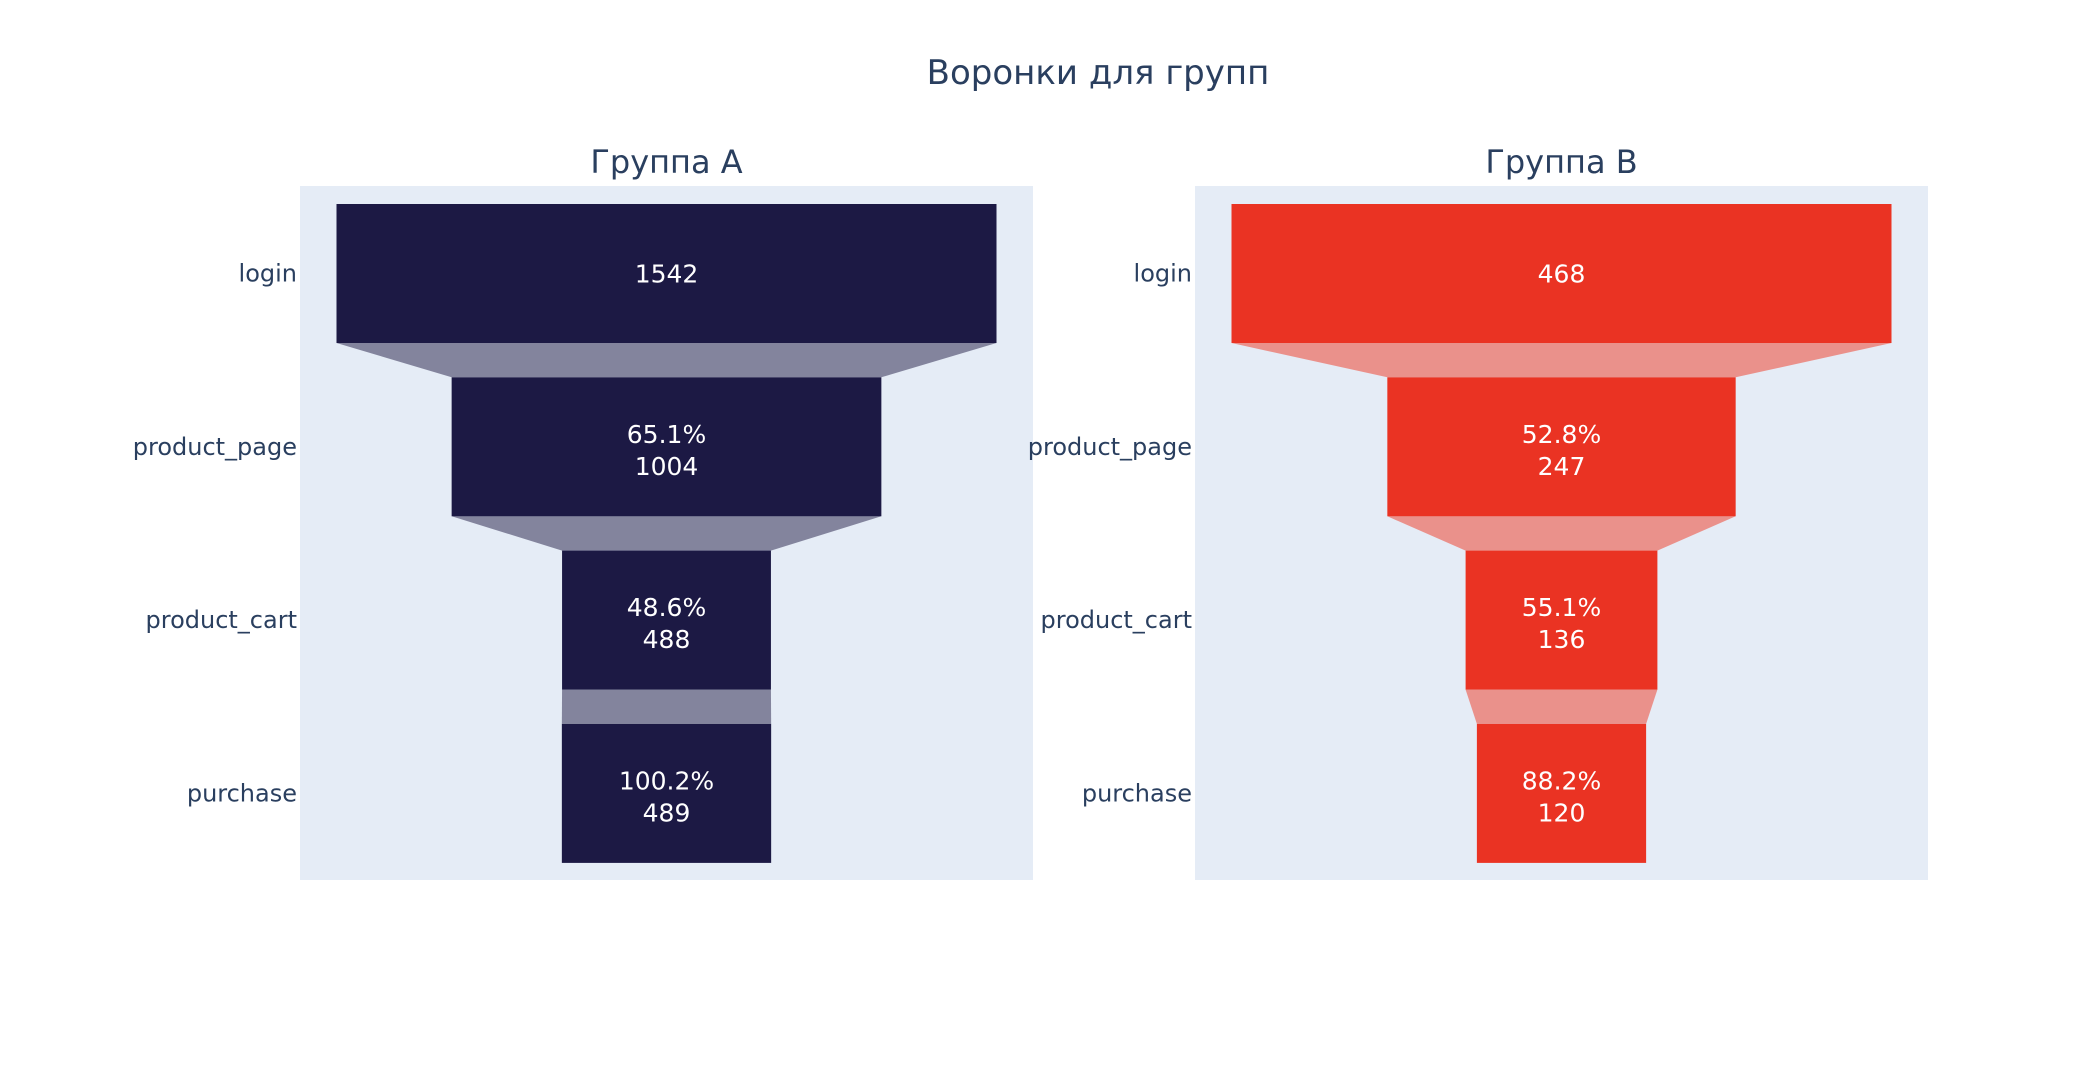 The image size is (2076, 1076). I want to click on value-label: 136, so click(1562, 639).